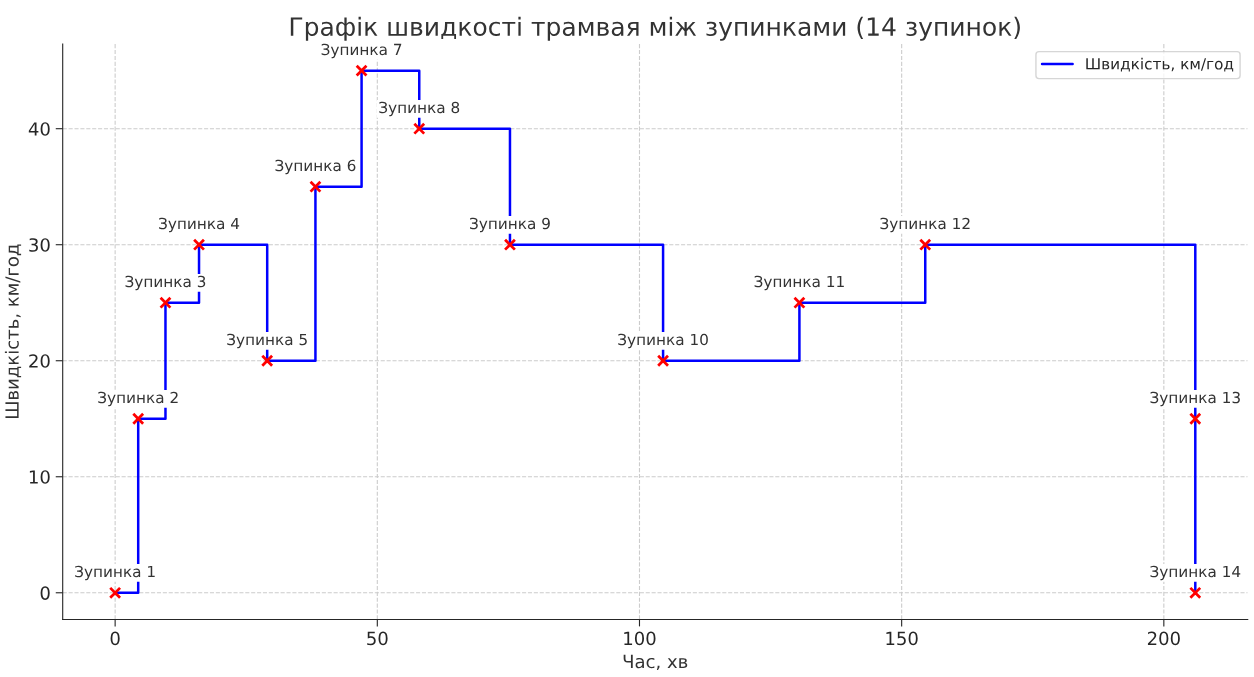 This screenshot has width=1254, height=677. I want to click on annotation: Зупинка 6, so click(315, 167).